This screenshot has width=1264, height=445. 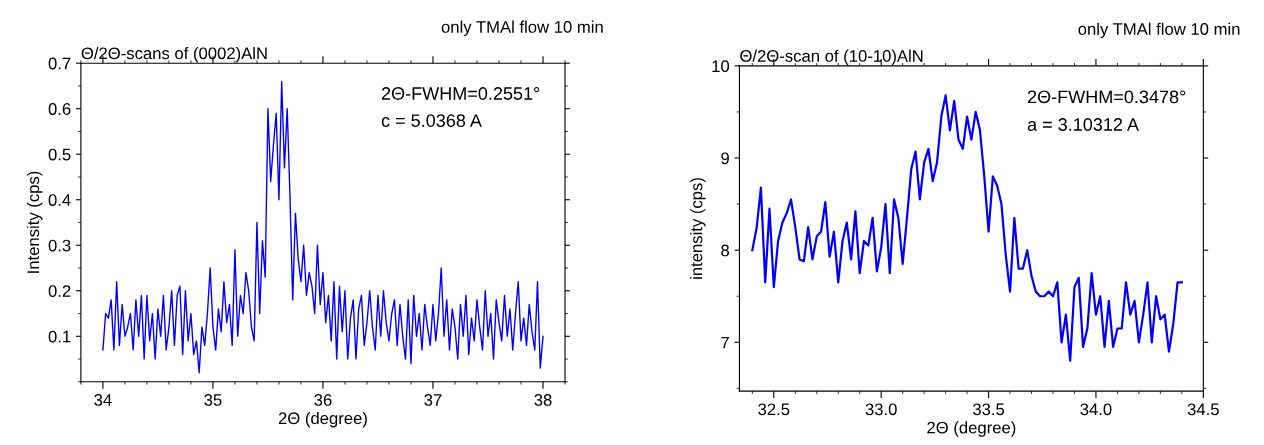 I want to click on annotation: 2Θ-FWHM=0.2551°, so click(x=460, y=93).